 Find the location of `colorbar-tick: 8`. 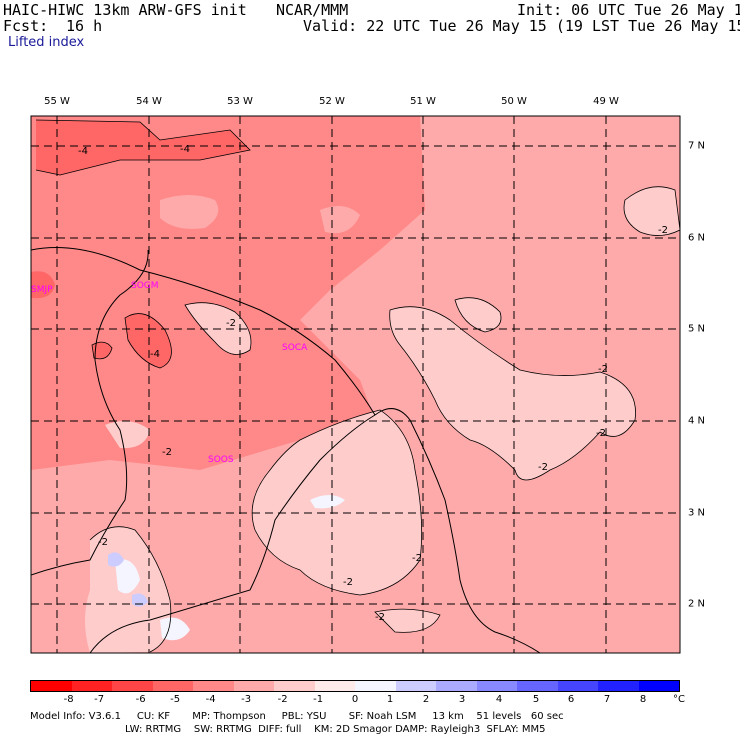

colorbar-tick: 8 is located at coordinates (643, 699).